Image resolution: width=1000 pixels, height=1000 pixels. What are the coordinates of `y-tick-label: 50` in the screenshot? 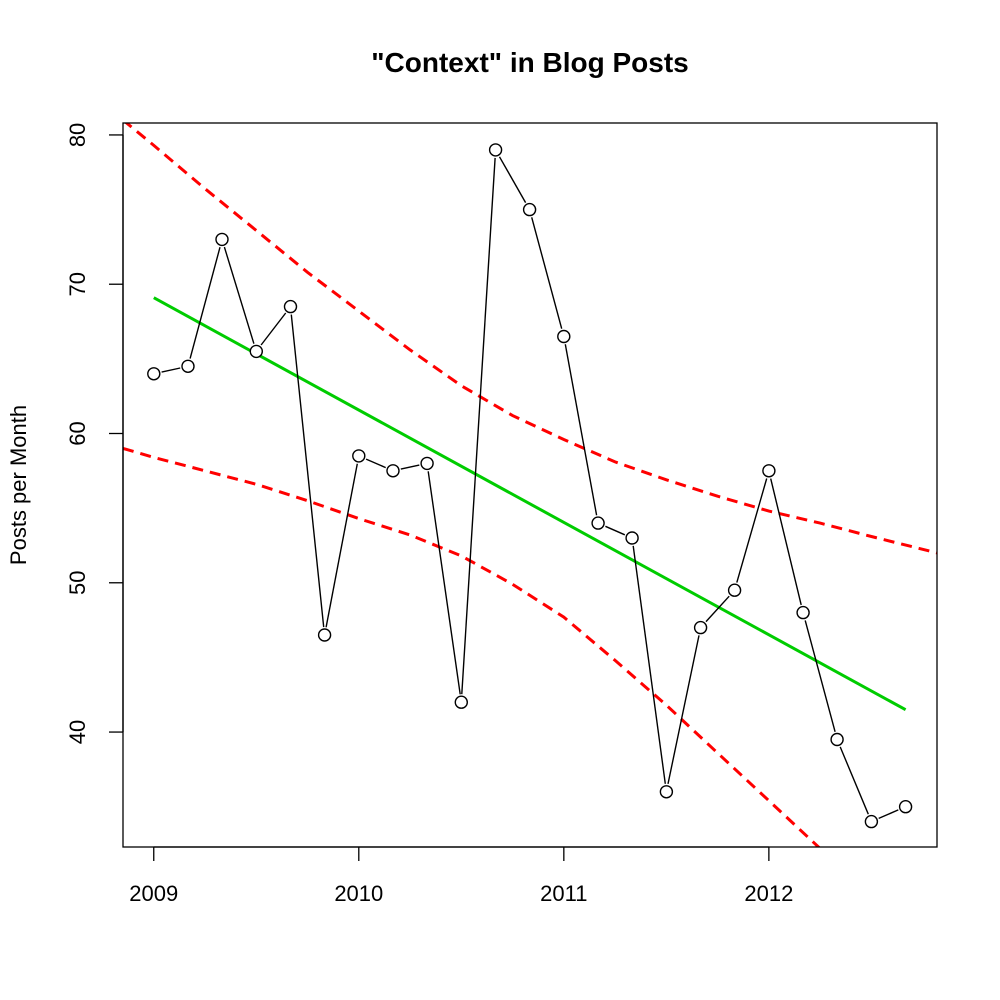 It's located at (77, 583).